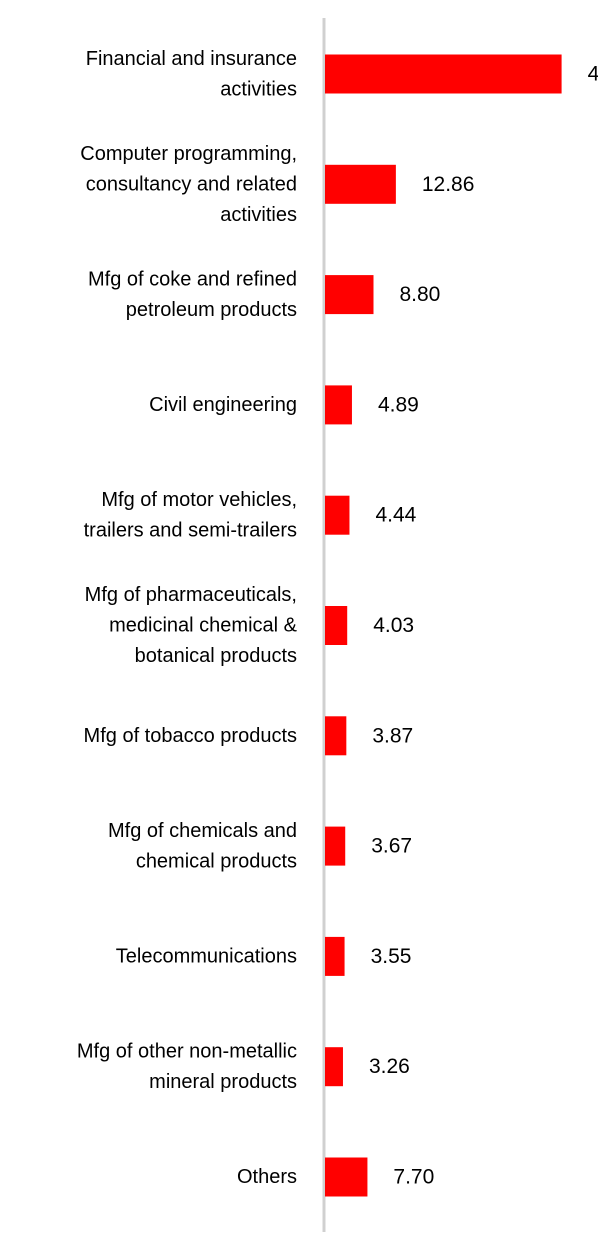 The height and width of the screenshot is (1260, 598). What do you see at coordinates (211, 310) in the screenshot?
I see `category-label-line: petroleum products` at bounding box center [211, 310].